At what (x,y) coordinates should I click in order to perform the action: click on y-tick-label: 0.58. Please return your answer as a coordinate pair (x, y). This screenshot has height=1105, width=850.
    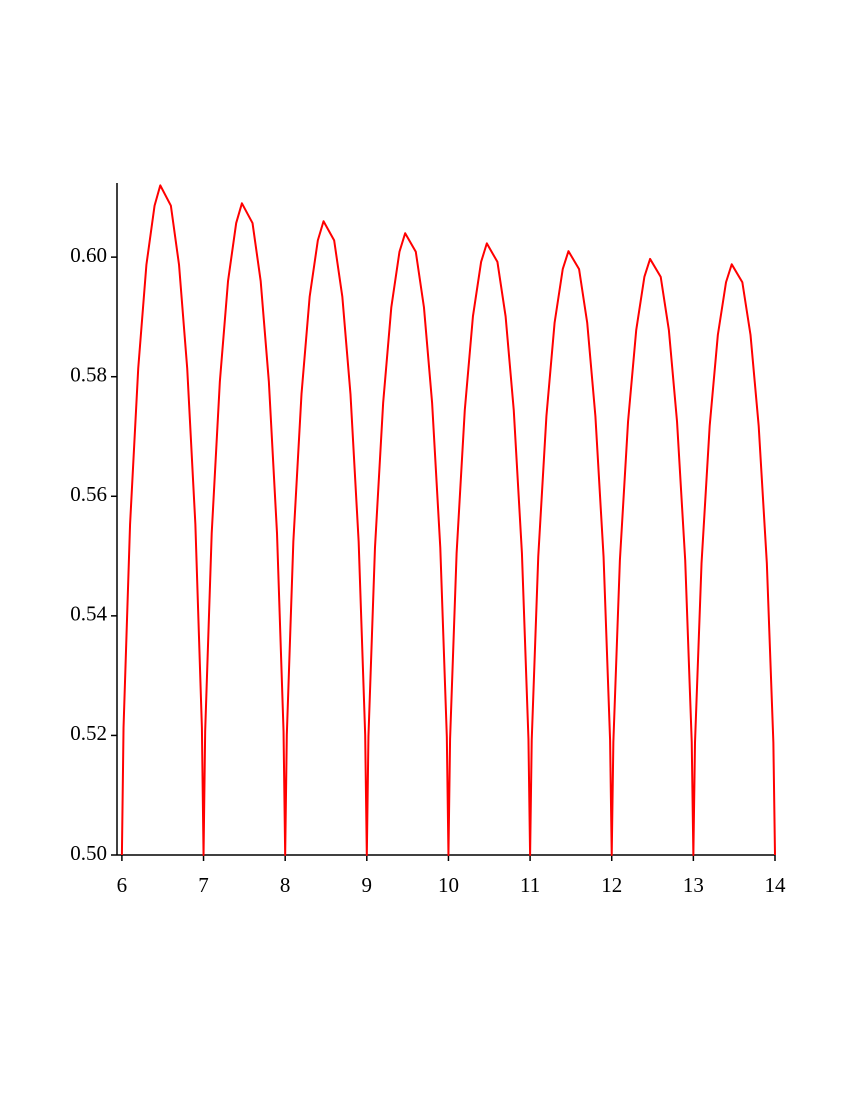
    Looking at the image, I should click on (88, 375).